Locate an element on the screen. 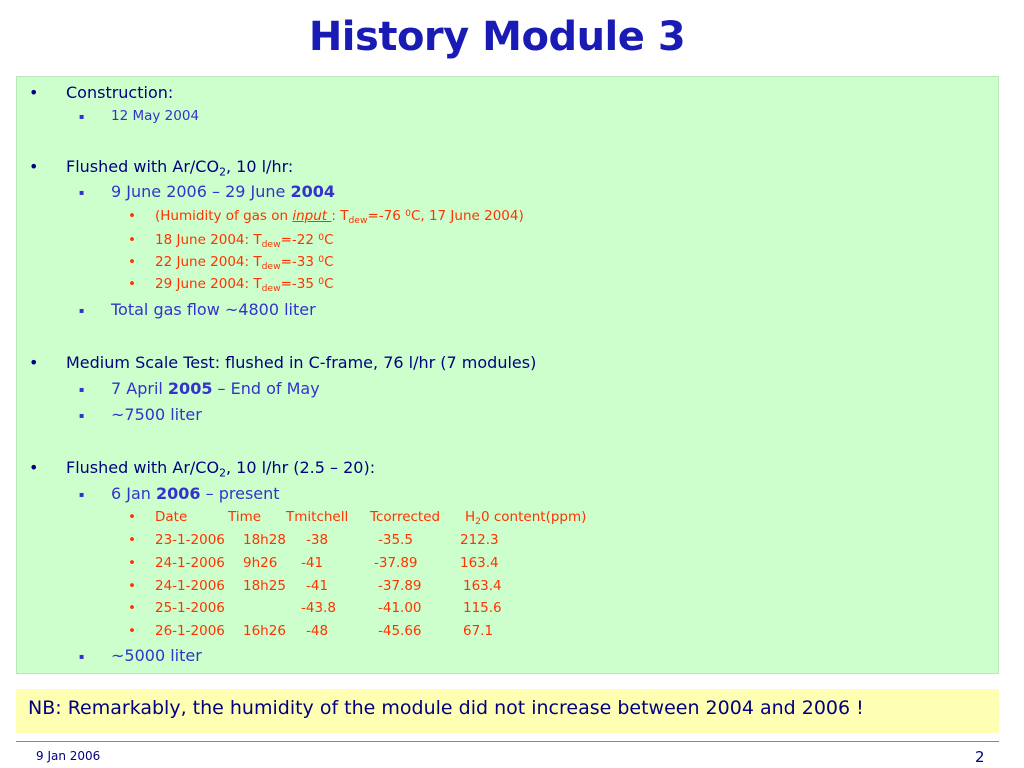 This screenshot has width=1024, height=768. flush1-total-flow: Total gas flow ~4800 liter is located at coordinates (213, 309).